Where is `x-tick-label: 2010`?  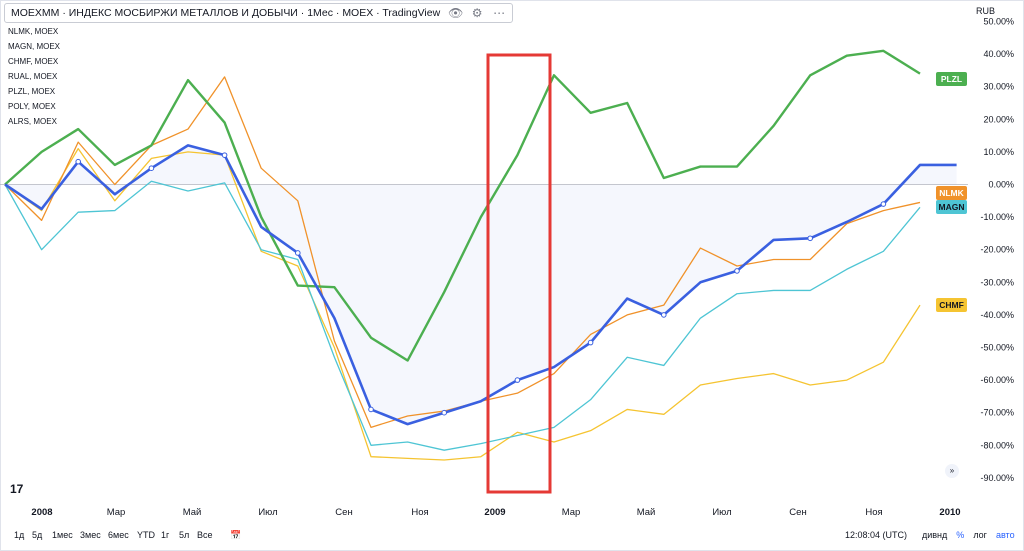
x-tick-label: 2010 is located at coordinates (949, 512).